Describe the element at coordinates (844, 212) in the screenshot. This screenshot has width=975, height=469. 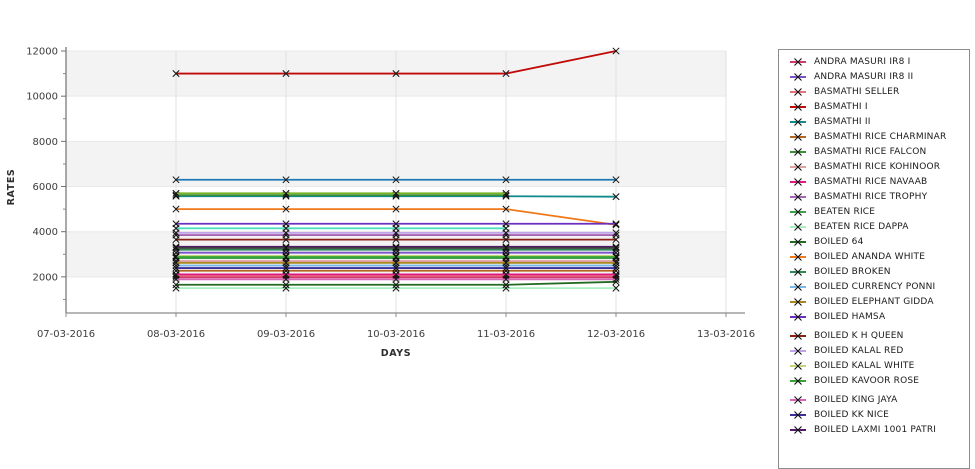
I see `legend-item-label: BEATEN RICE` at that location.